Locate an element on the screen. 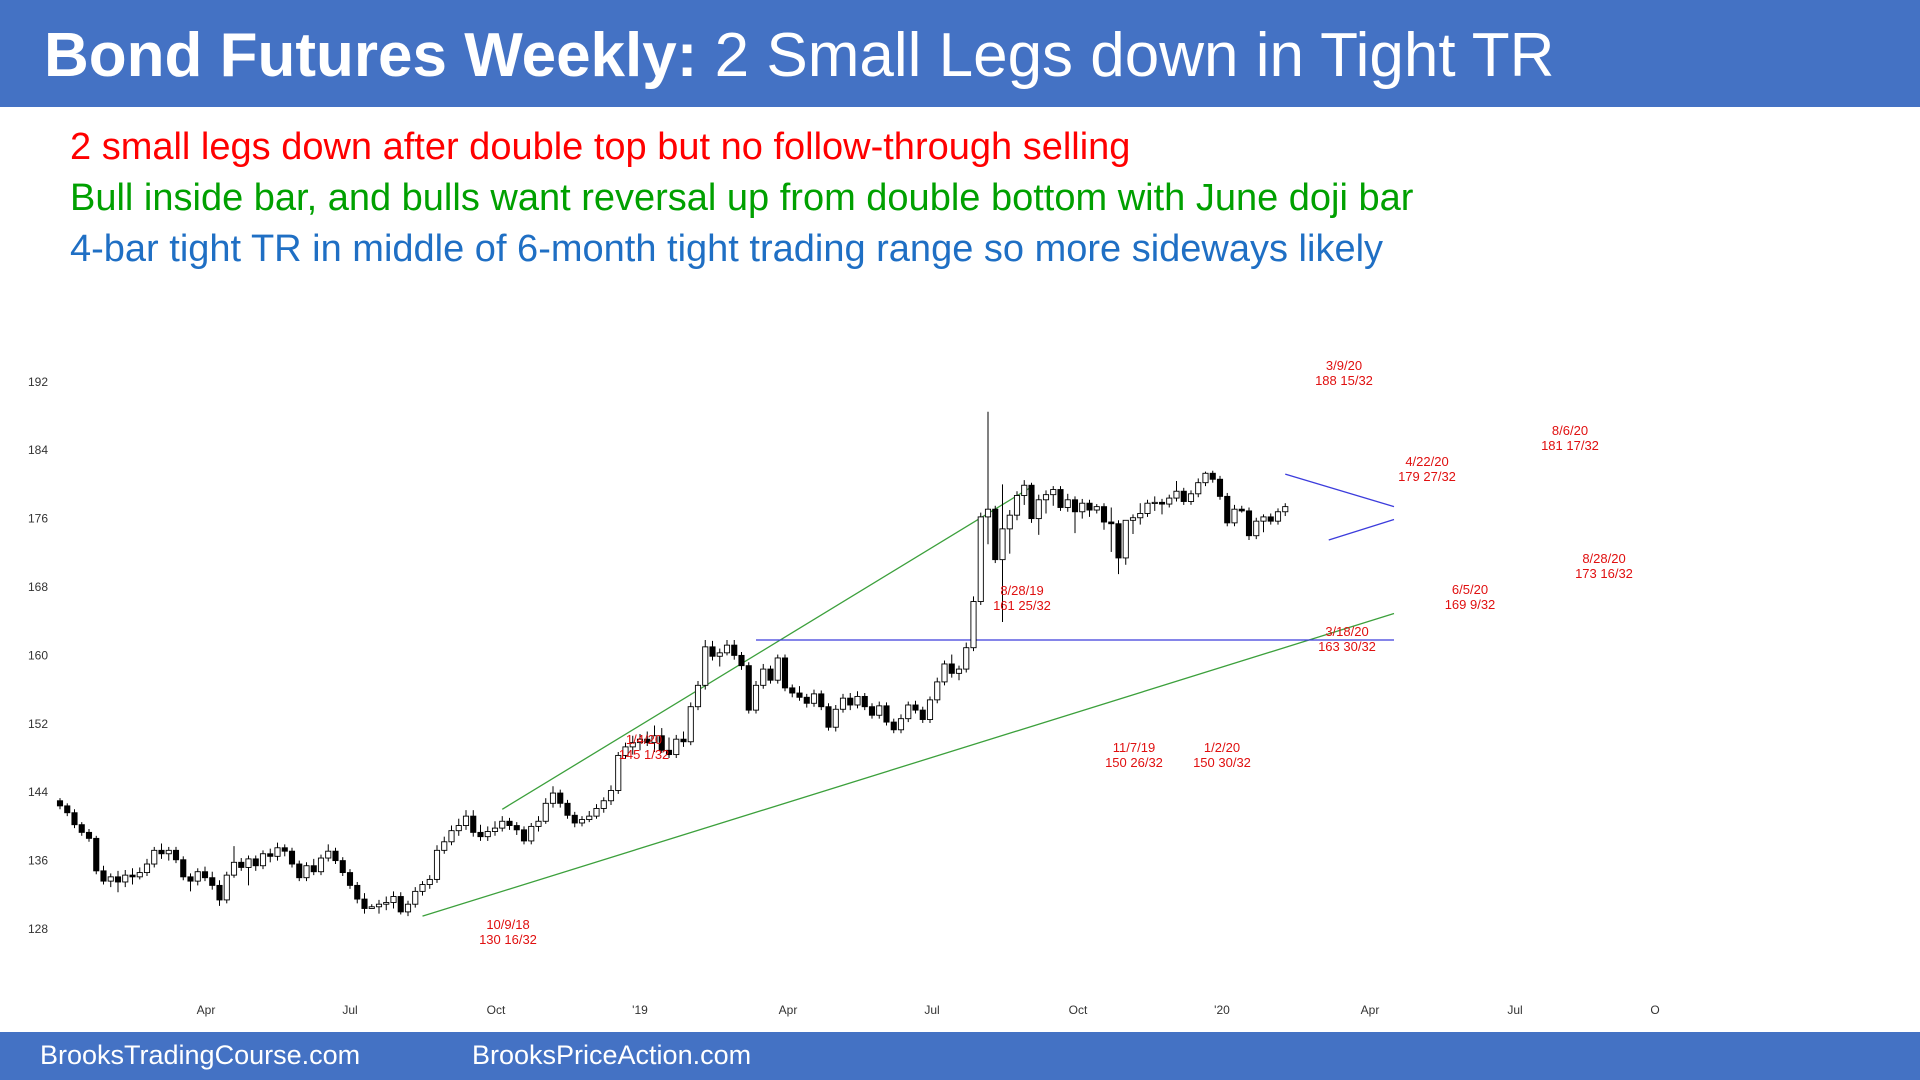  annotation-date: 4/22/20 is located at coordinates (1426, 461).